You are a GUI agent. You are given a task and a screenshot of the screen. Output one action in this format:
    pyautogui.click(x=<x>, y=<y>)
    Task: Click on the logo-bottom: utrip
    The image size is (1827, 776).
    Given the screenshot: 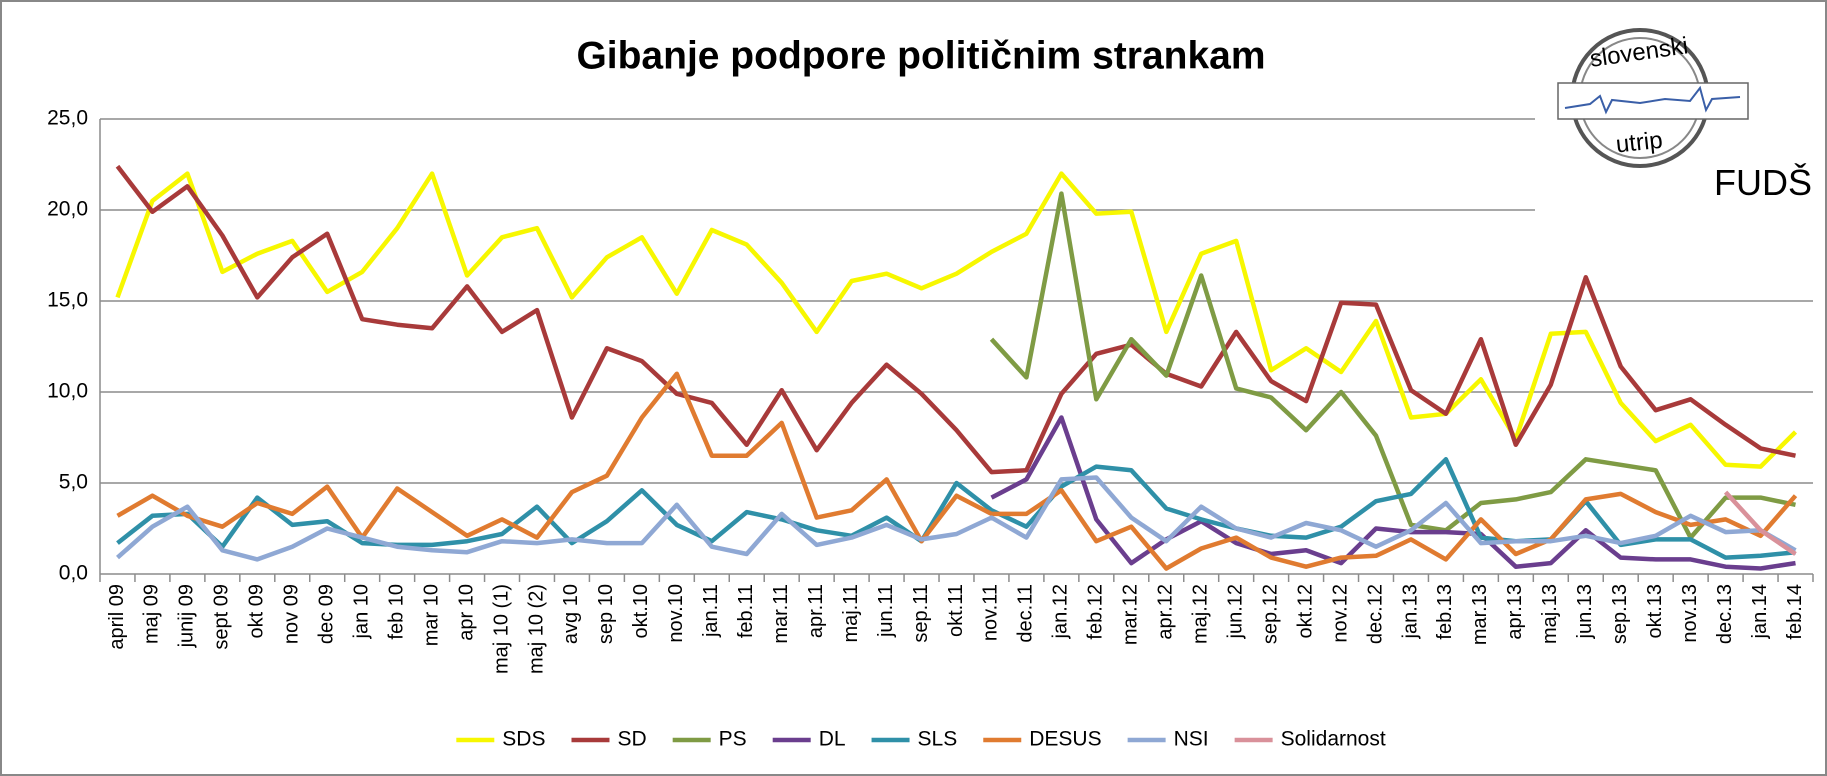 What is the action you would take?
    pyautogui.click(x=1639, y=143)
    